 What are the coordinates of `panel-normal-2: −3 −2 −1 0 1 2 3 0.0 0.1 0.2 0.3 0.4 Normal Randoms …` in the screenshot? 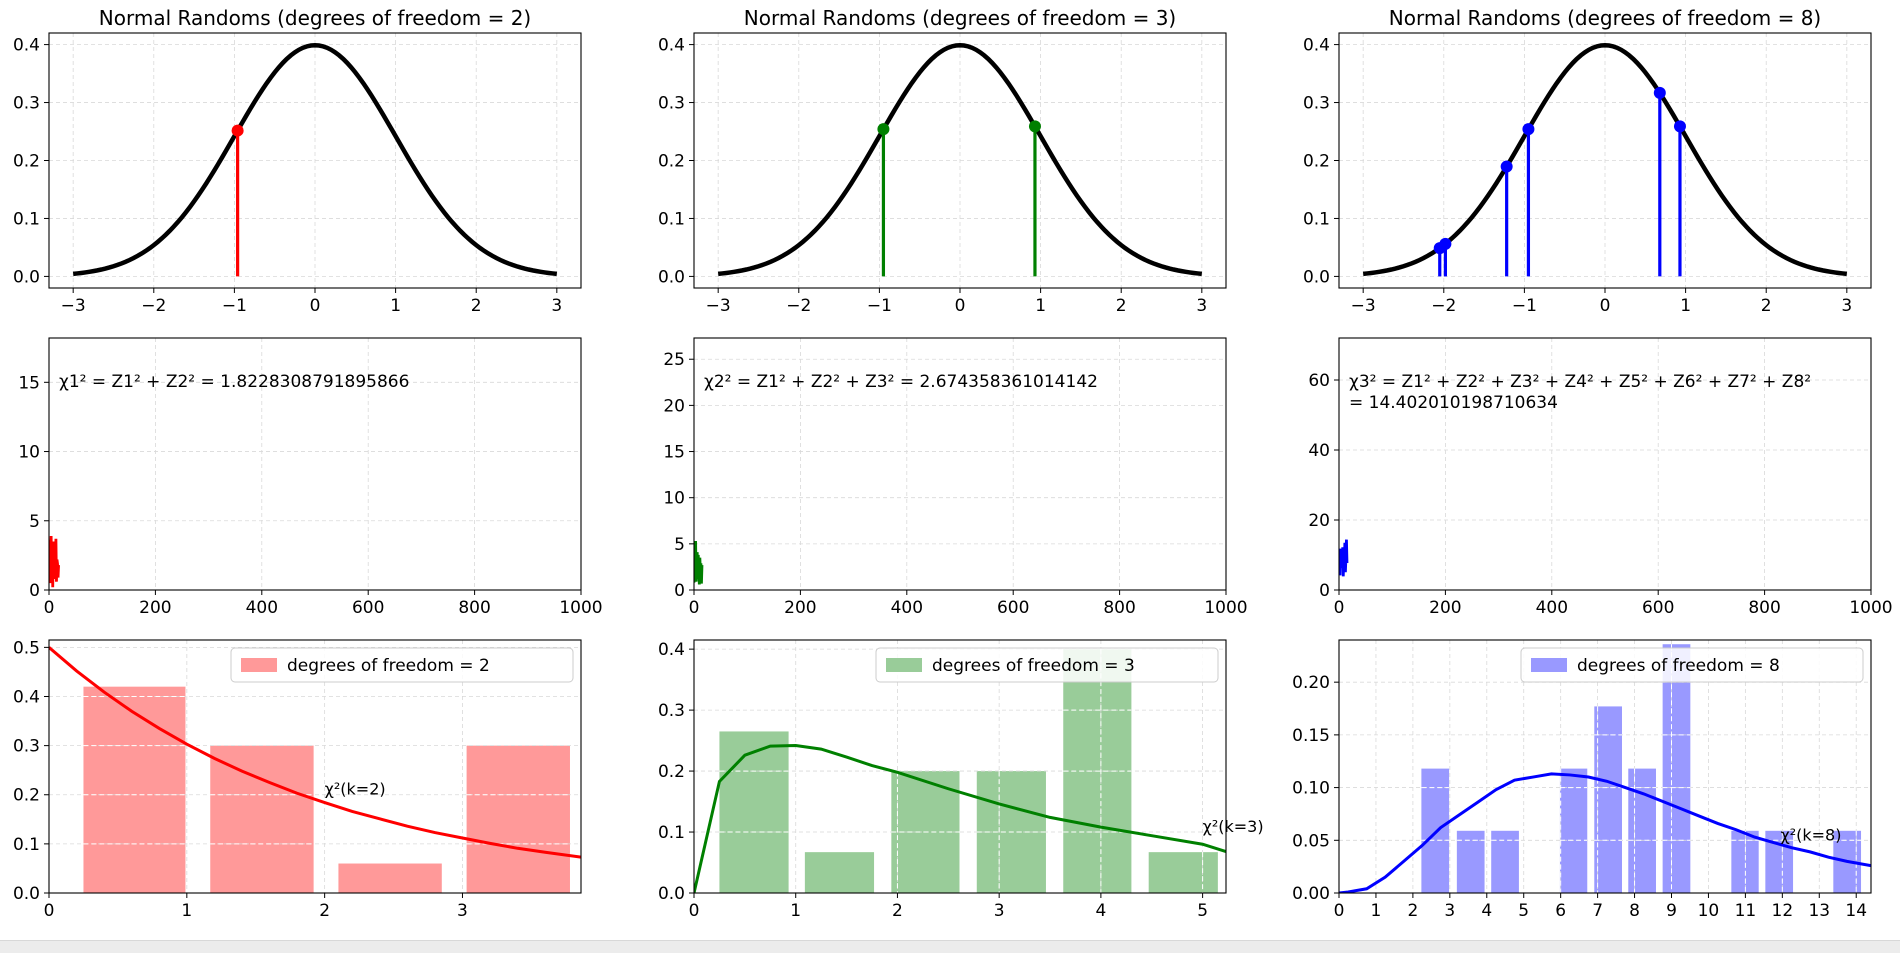 It's located at (297, 161).